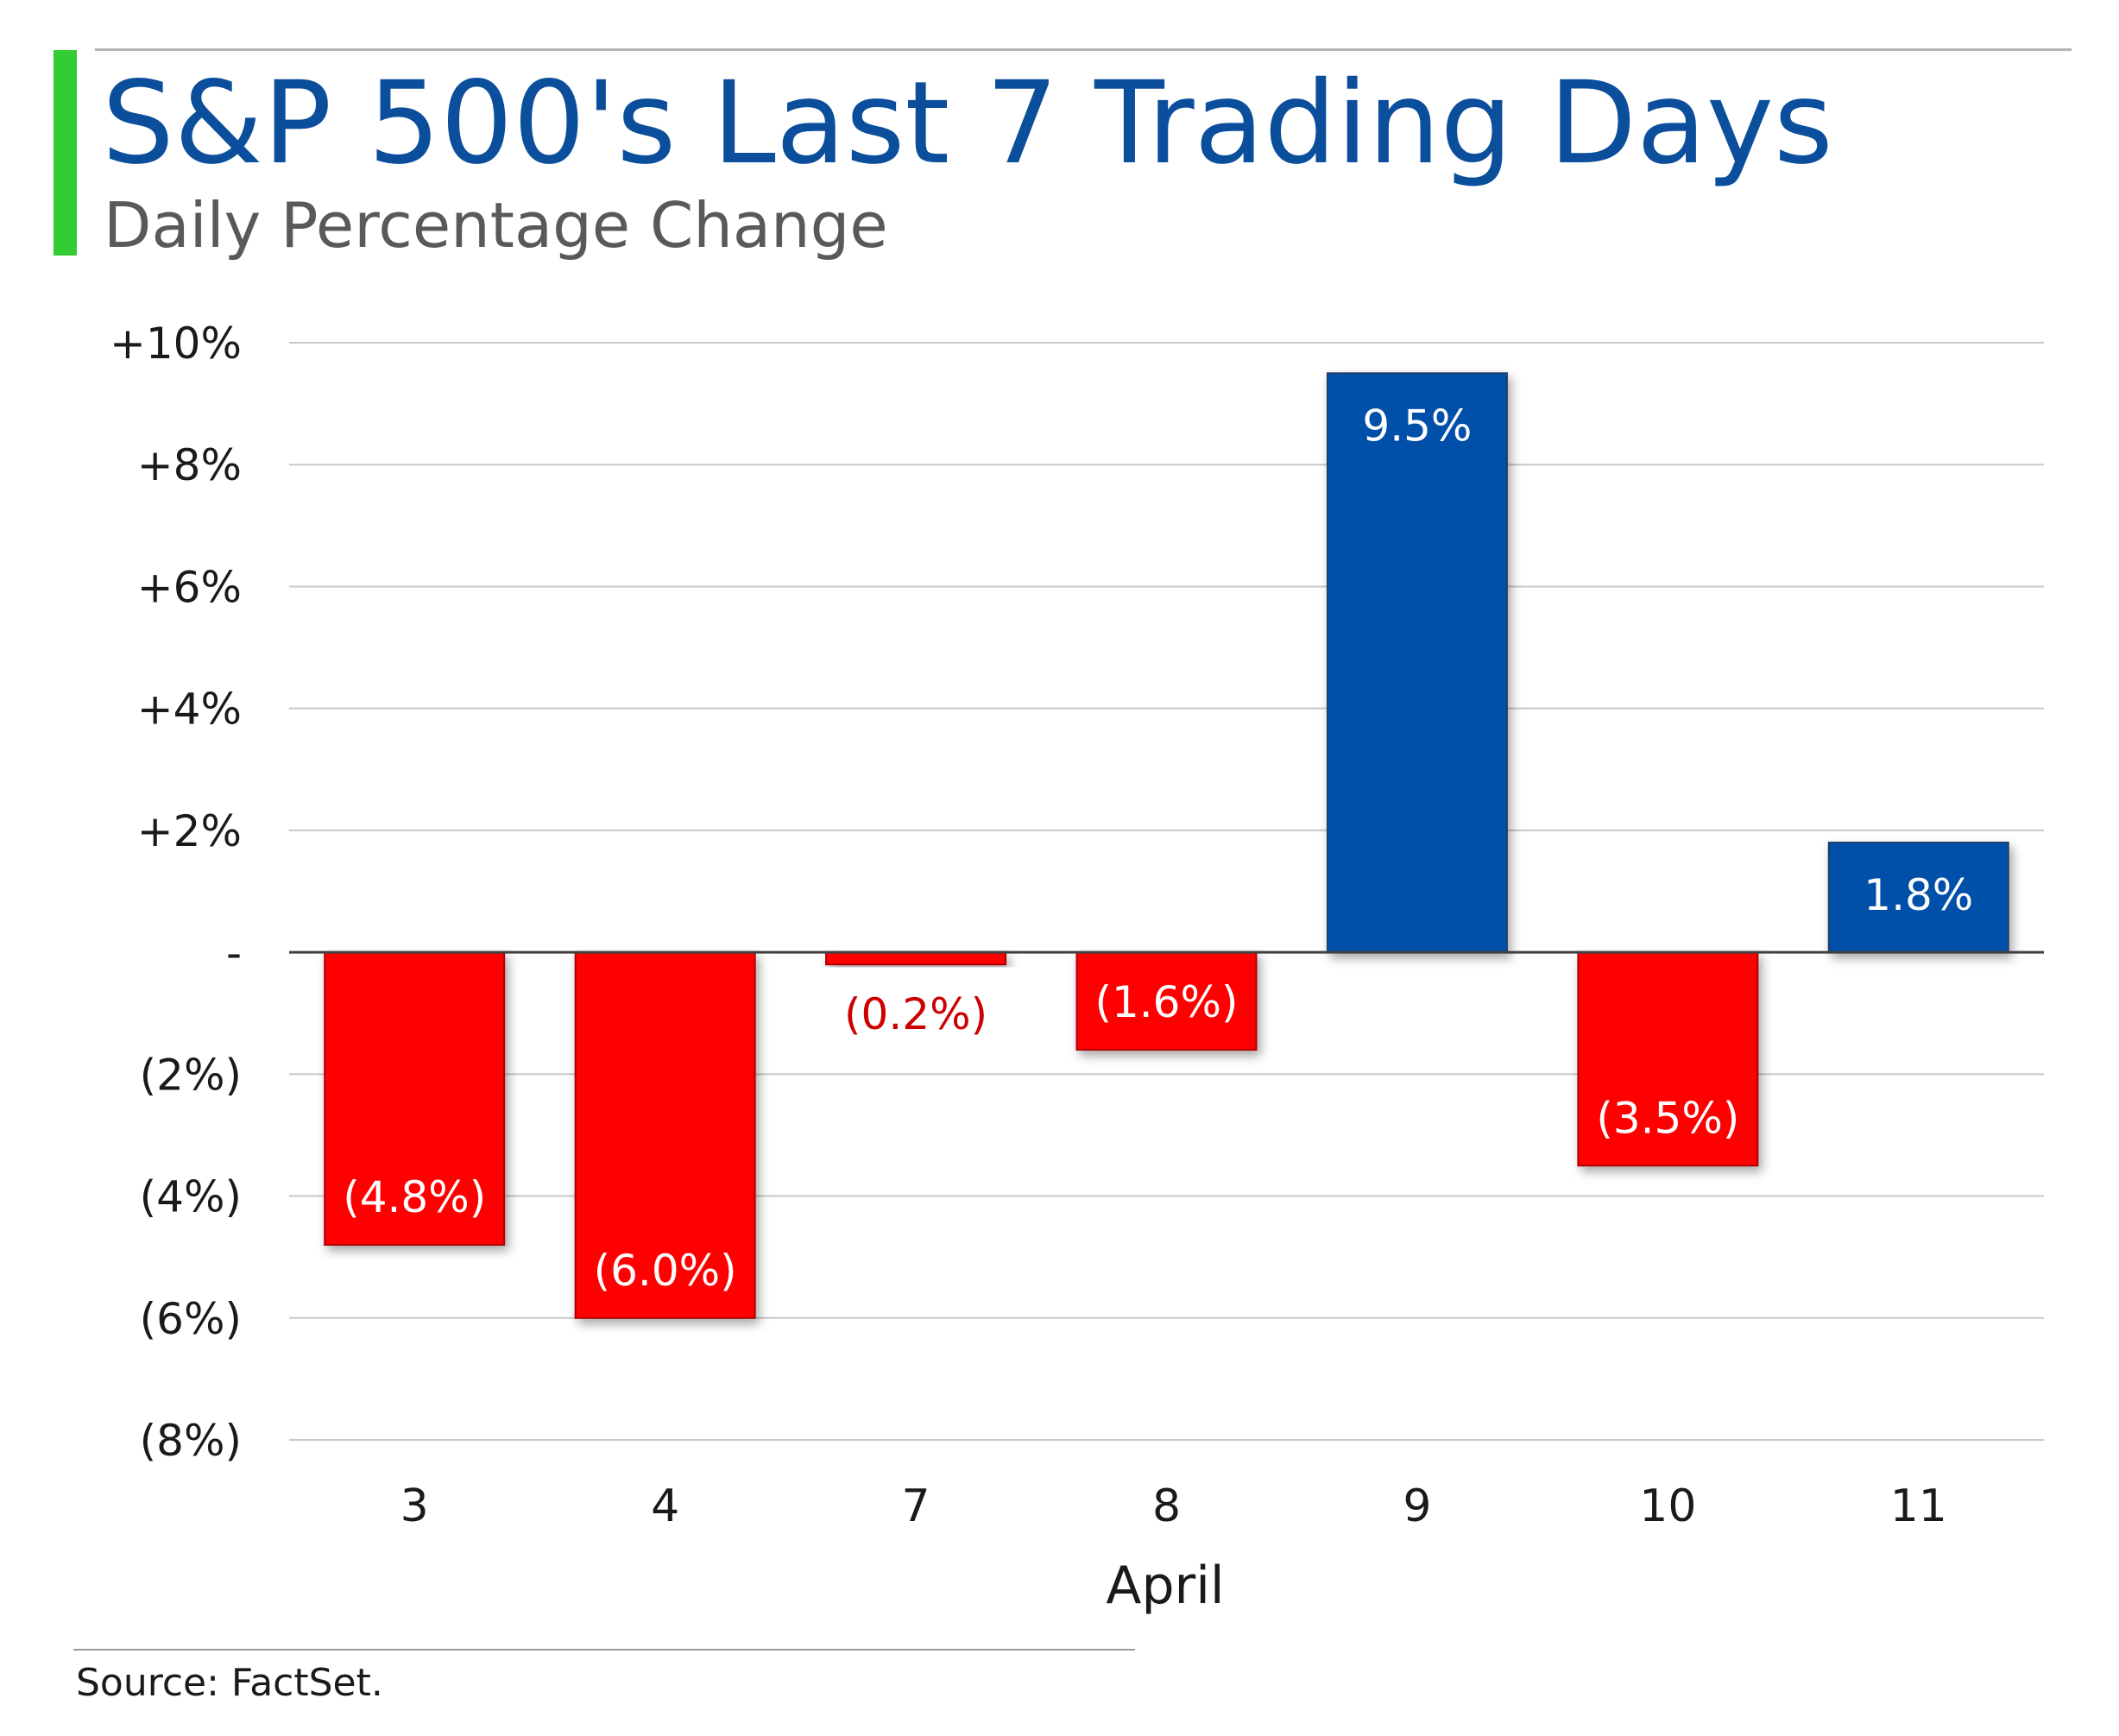  I want to click on y-tick-label: +4%, so click(189, 710).